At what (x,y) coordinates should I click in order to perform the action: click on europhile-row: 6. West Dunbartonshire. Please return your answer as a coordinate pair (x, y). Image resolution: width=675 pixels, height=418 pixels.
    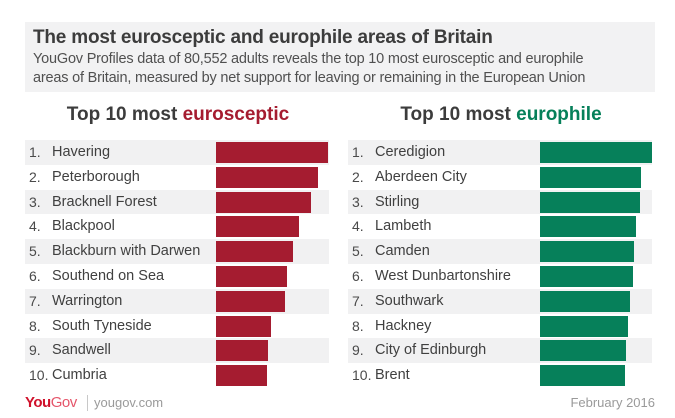
    Looking at the image, I should click on (500, 276).